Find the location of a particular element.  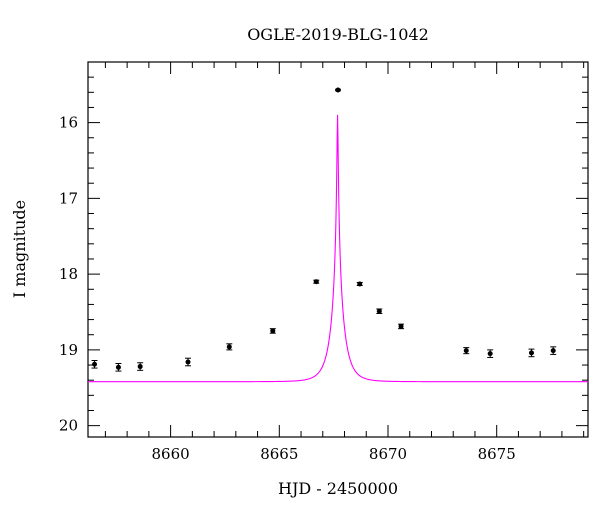

chart-title: OGLE-2019-BLG-1042 is located at coordinates (338, 34).